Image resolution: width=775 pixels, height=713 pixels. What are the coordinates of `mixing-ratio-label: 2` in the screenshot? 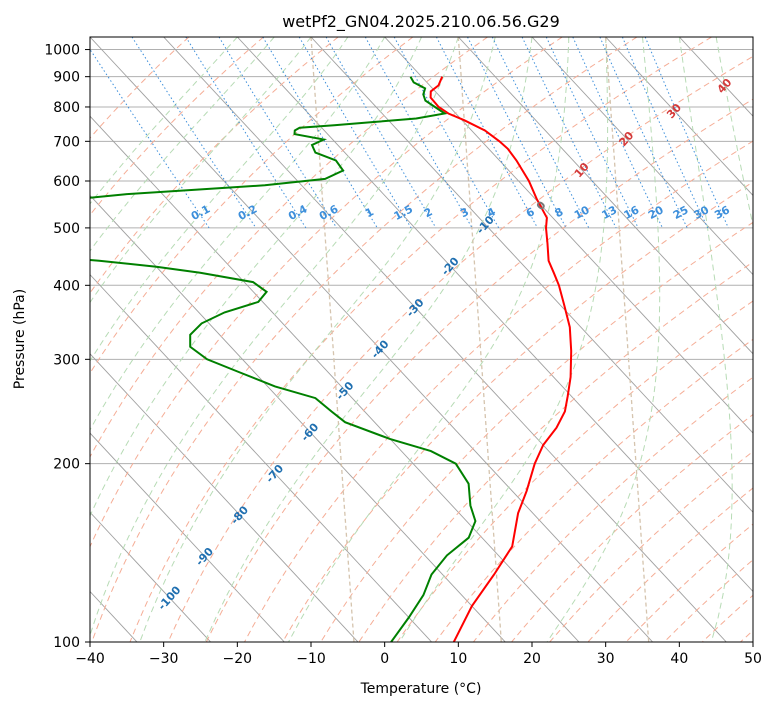 It's located at (428, 212).